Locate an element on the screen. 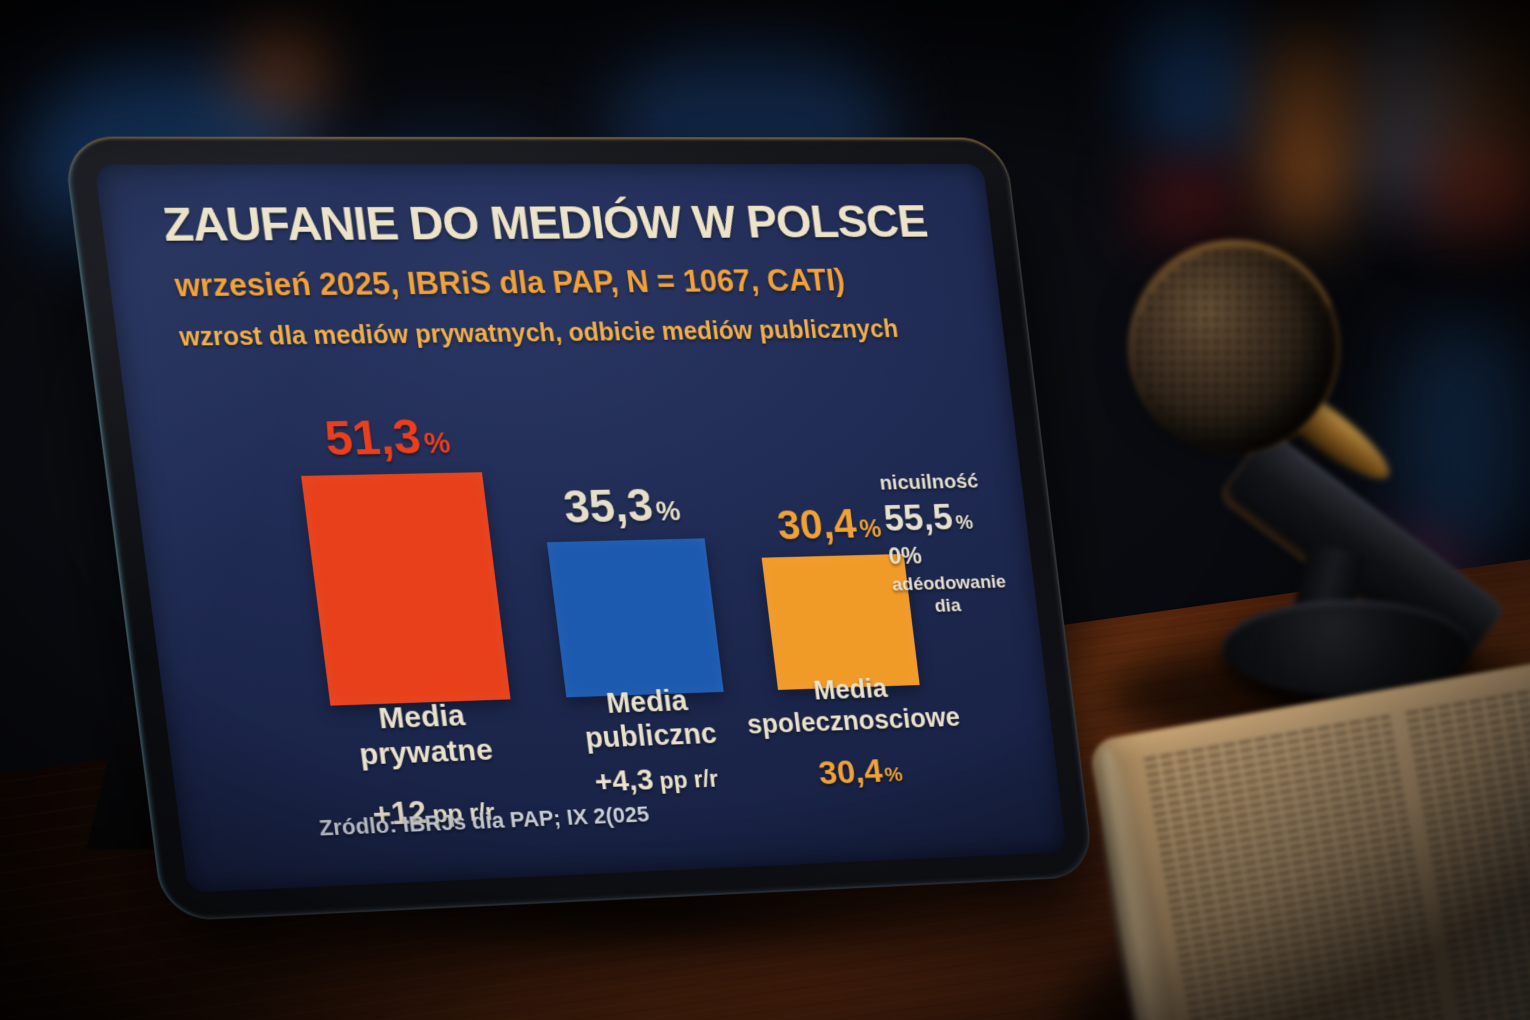 This screenshot has width=1530, height=1020. change-label-media-publiczne: +4,3 pp r/r is located at coordinates (656, 781).